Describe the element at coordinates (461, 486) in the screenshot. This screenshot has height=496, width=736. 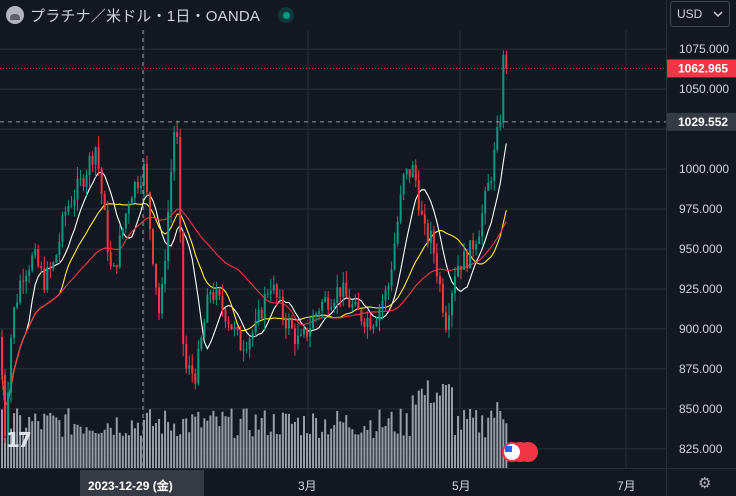
I see `time-axis-label: 5月` at that location.